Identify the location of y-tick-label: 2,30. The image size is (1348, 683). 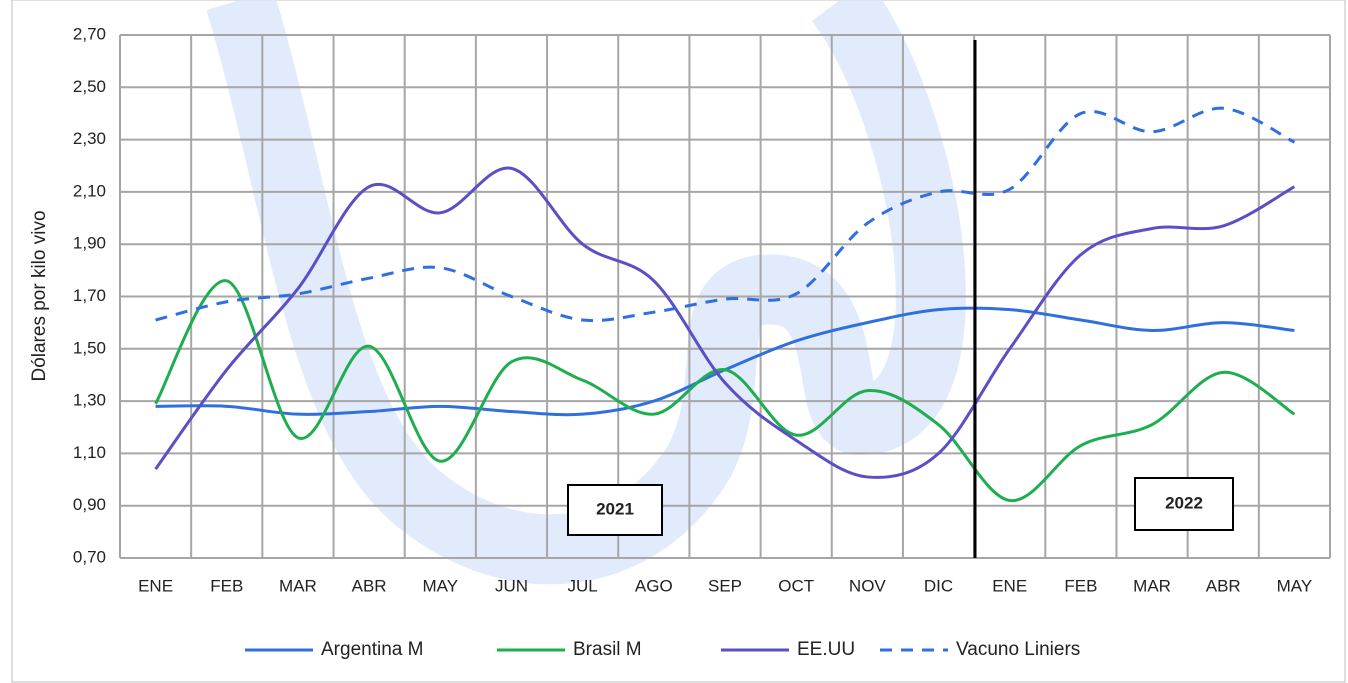
(89, 138).